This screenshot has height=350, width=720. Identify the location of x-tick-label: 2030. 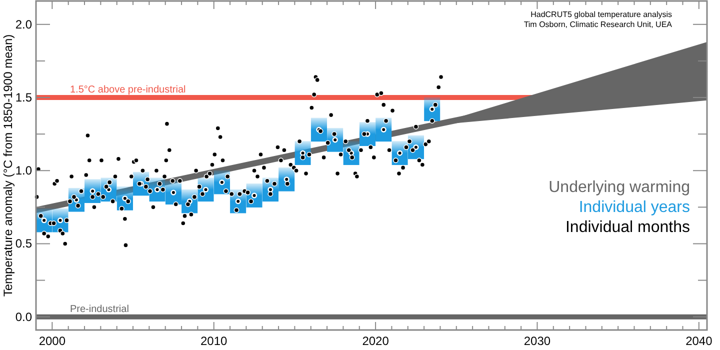
(537, 341).